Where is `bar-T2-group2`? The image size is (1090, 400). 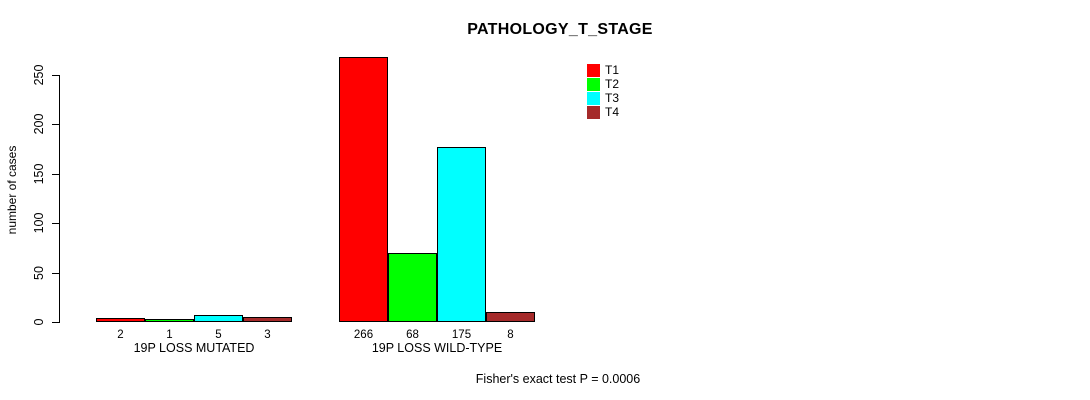
bar-T2-group2 is located at coordinates (412, 287).